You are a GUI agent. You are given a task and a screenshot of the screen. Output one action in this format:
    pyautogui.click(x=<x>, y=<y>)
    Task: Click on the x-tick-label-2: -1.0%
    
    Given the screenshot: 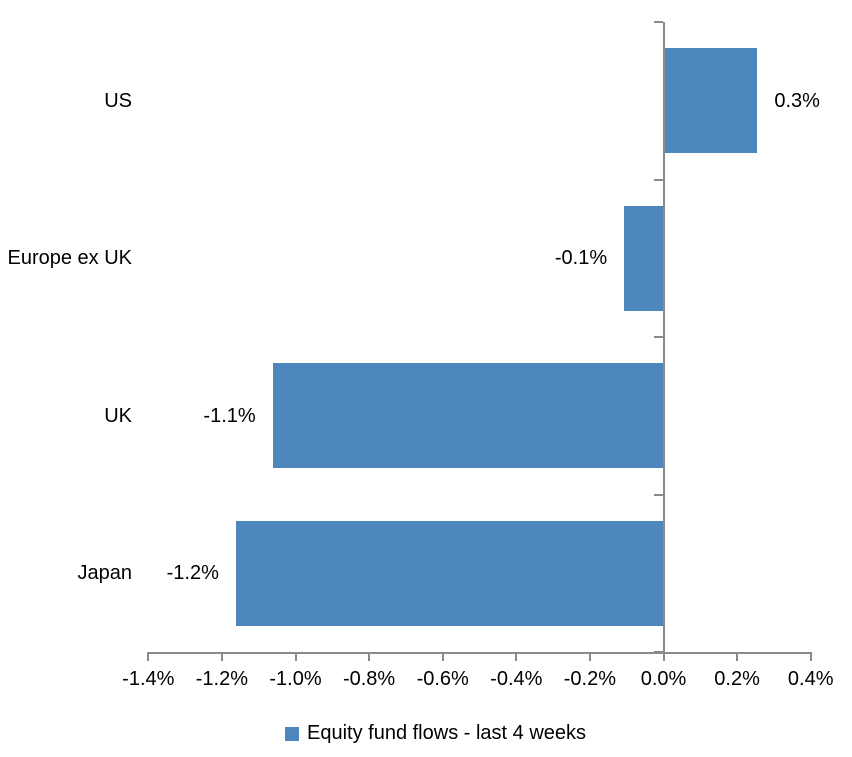 What is the action you would take?
    pyautogui.click(x=295, y=679)
    